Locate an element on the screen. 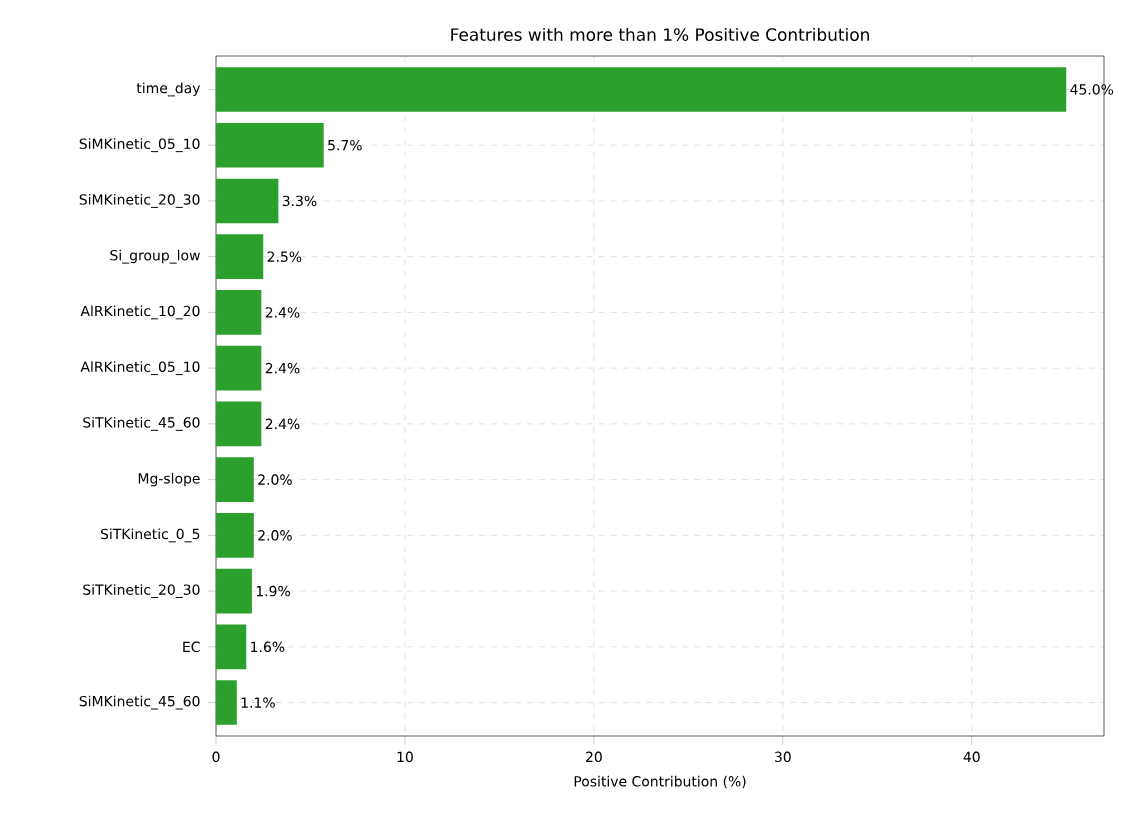  chart-title: Features with more than 1% Positive Contribution is located at coordinates (660, 34).